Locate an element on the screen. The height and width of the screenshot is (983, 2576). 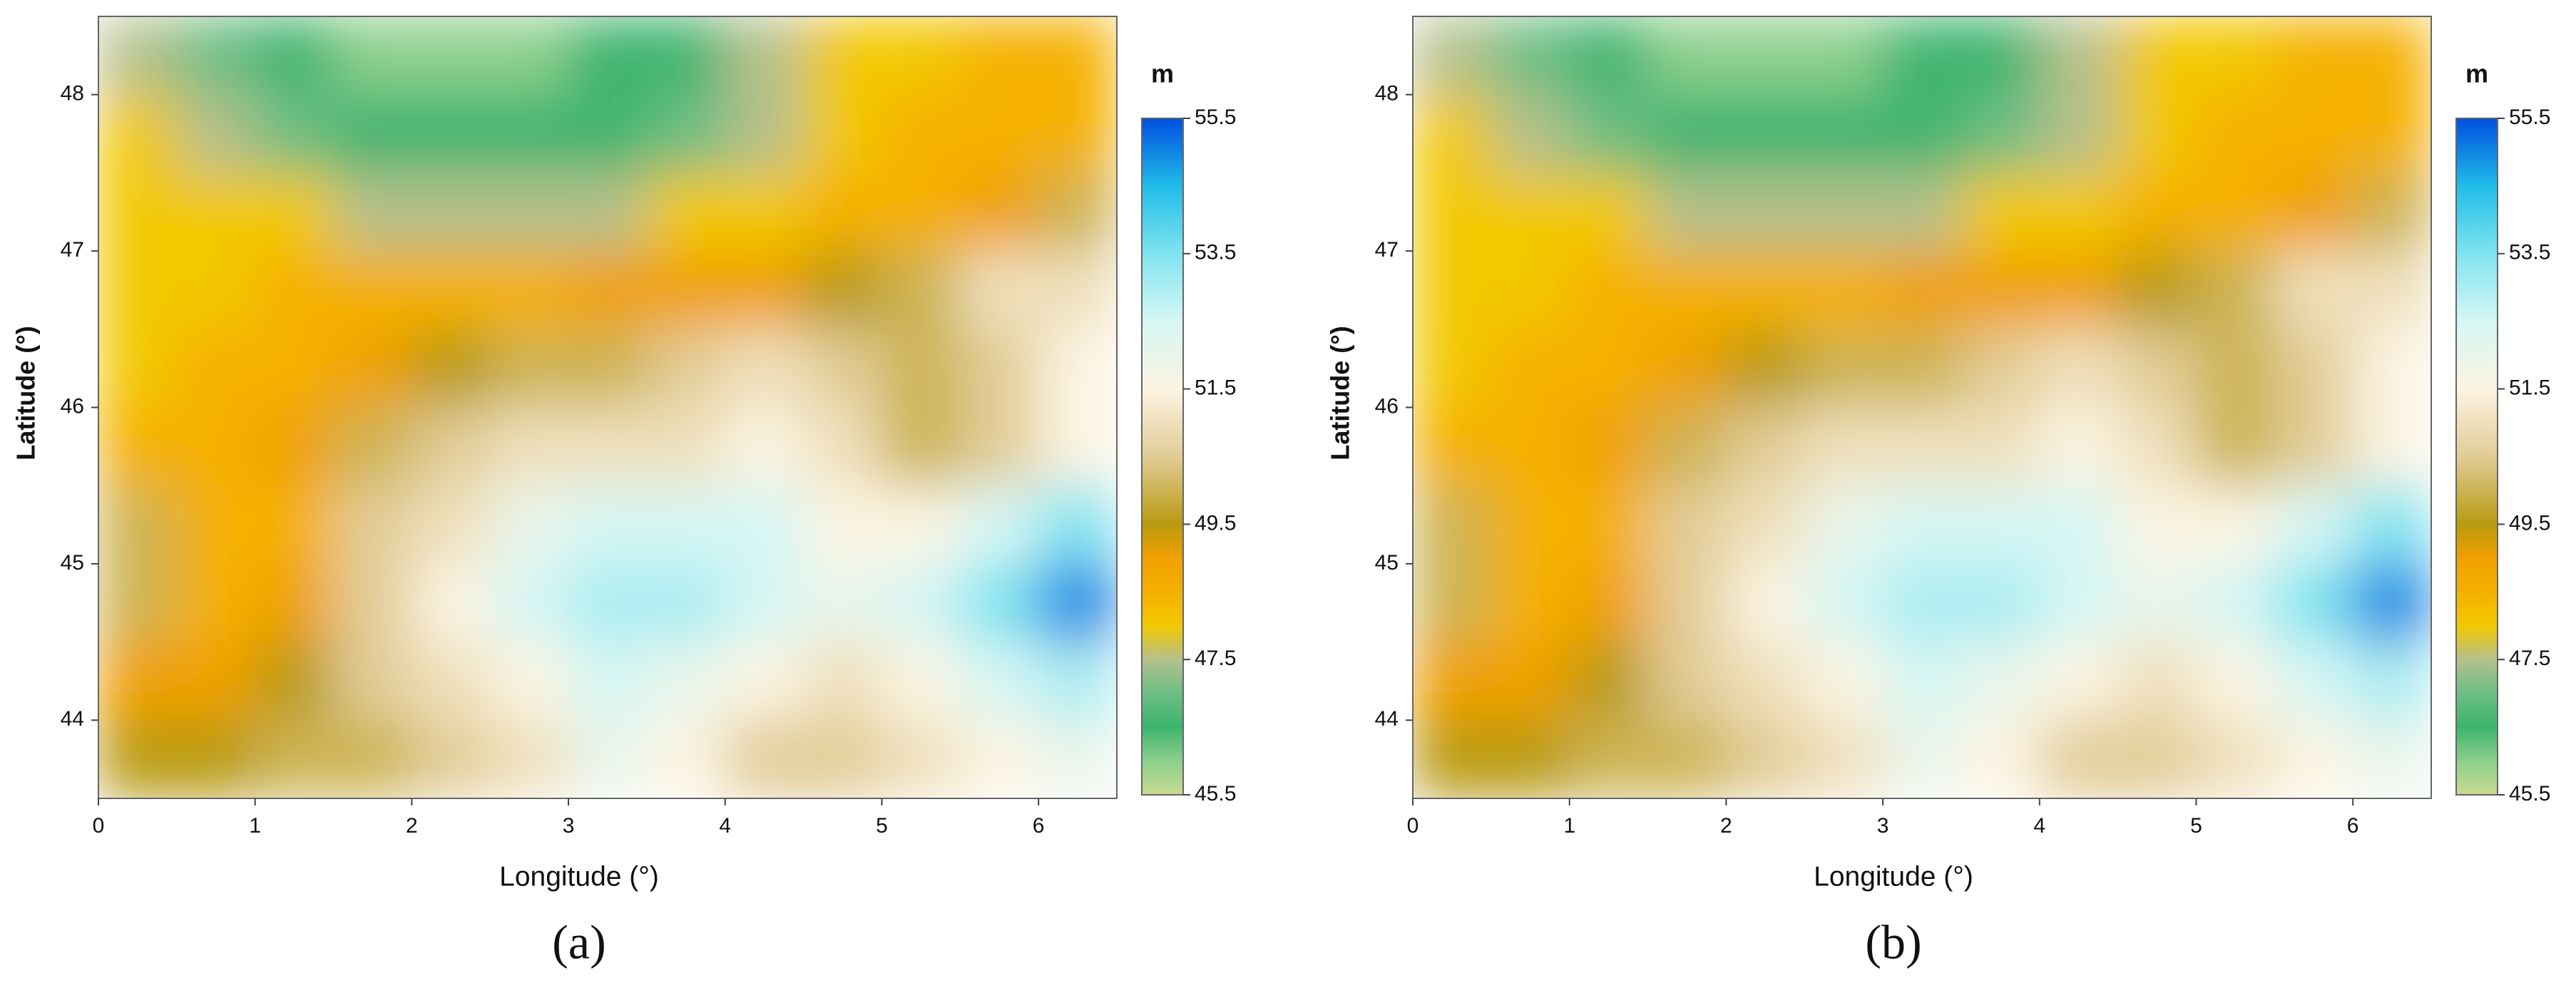
y-tick-label: 46 is located at coordinates (1387, 406).